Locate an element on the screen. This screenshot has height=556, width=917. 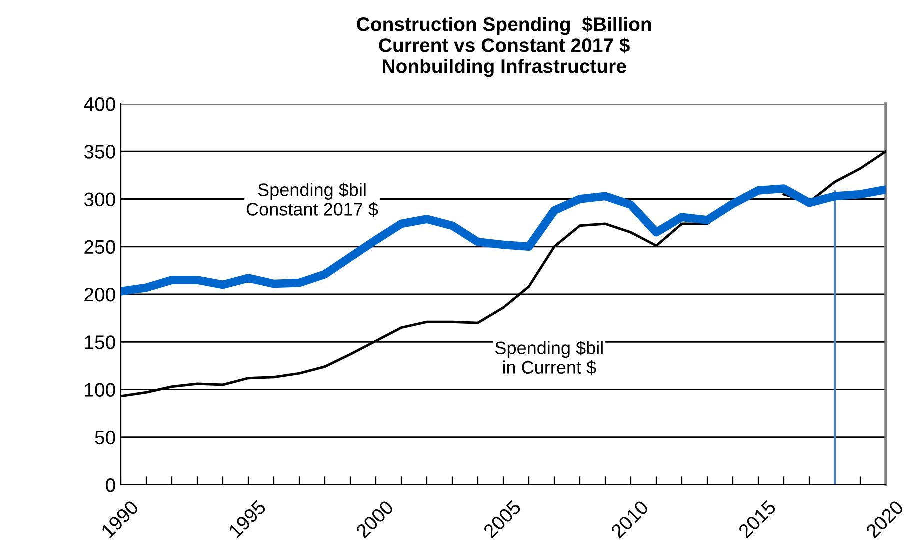
y-tick-label: 250 is located at coordinates (100, 247).